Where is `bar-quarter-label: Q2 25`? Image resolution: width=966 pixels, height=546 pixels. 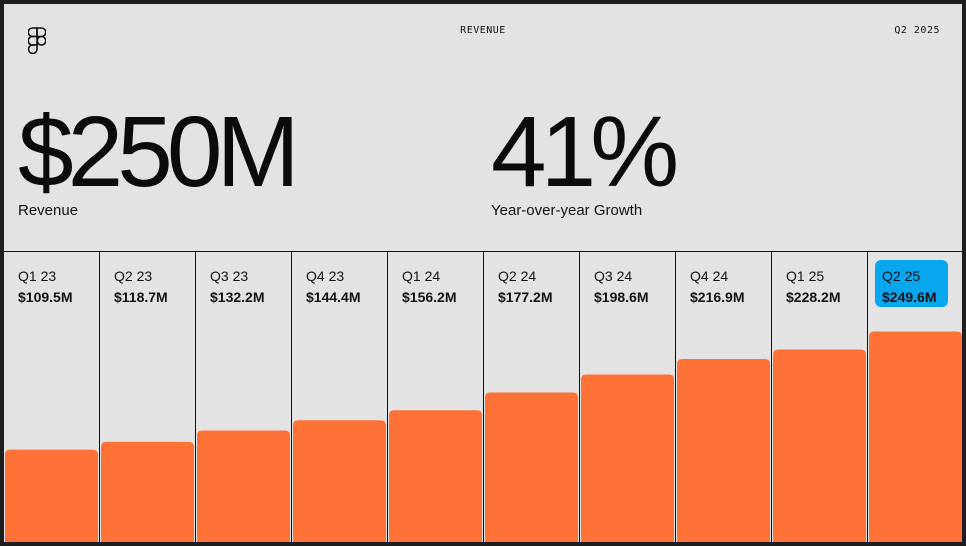
bar-quarter-label: Q2 25 is located at coordinates (901, 276).